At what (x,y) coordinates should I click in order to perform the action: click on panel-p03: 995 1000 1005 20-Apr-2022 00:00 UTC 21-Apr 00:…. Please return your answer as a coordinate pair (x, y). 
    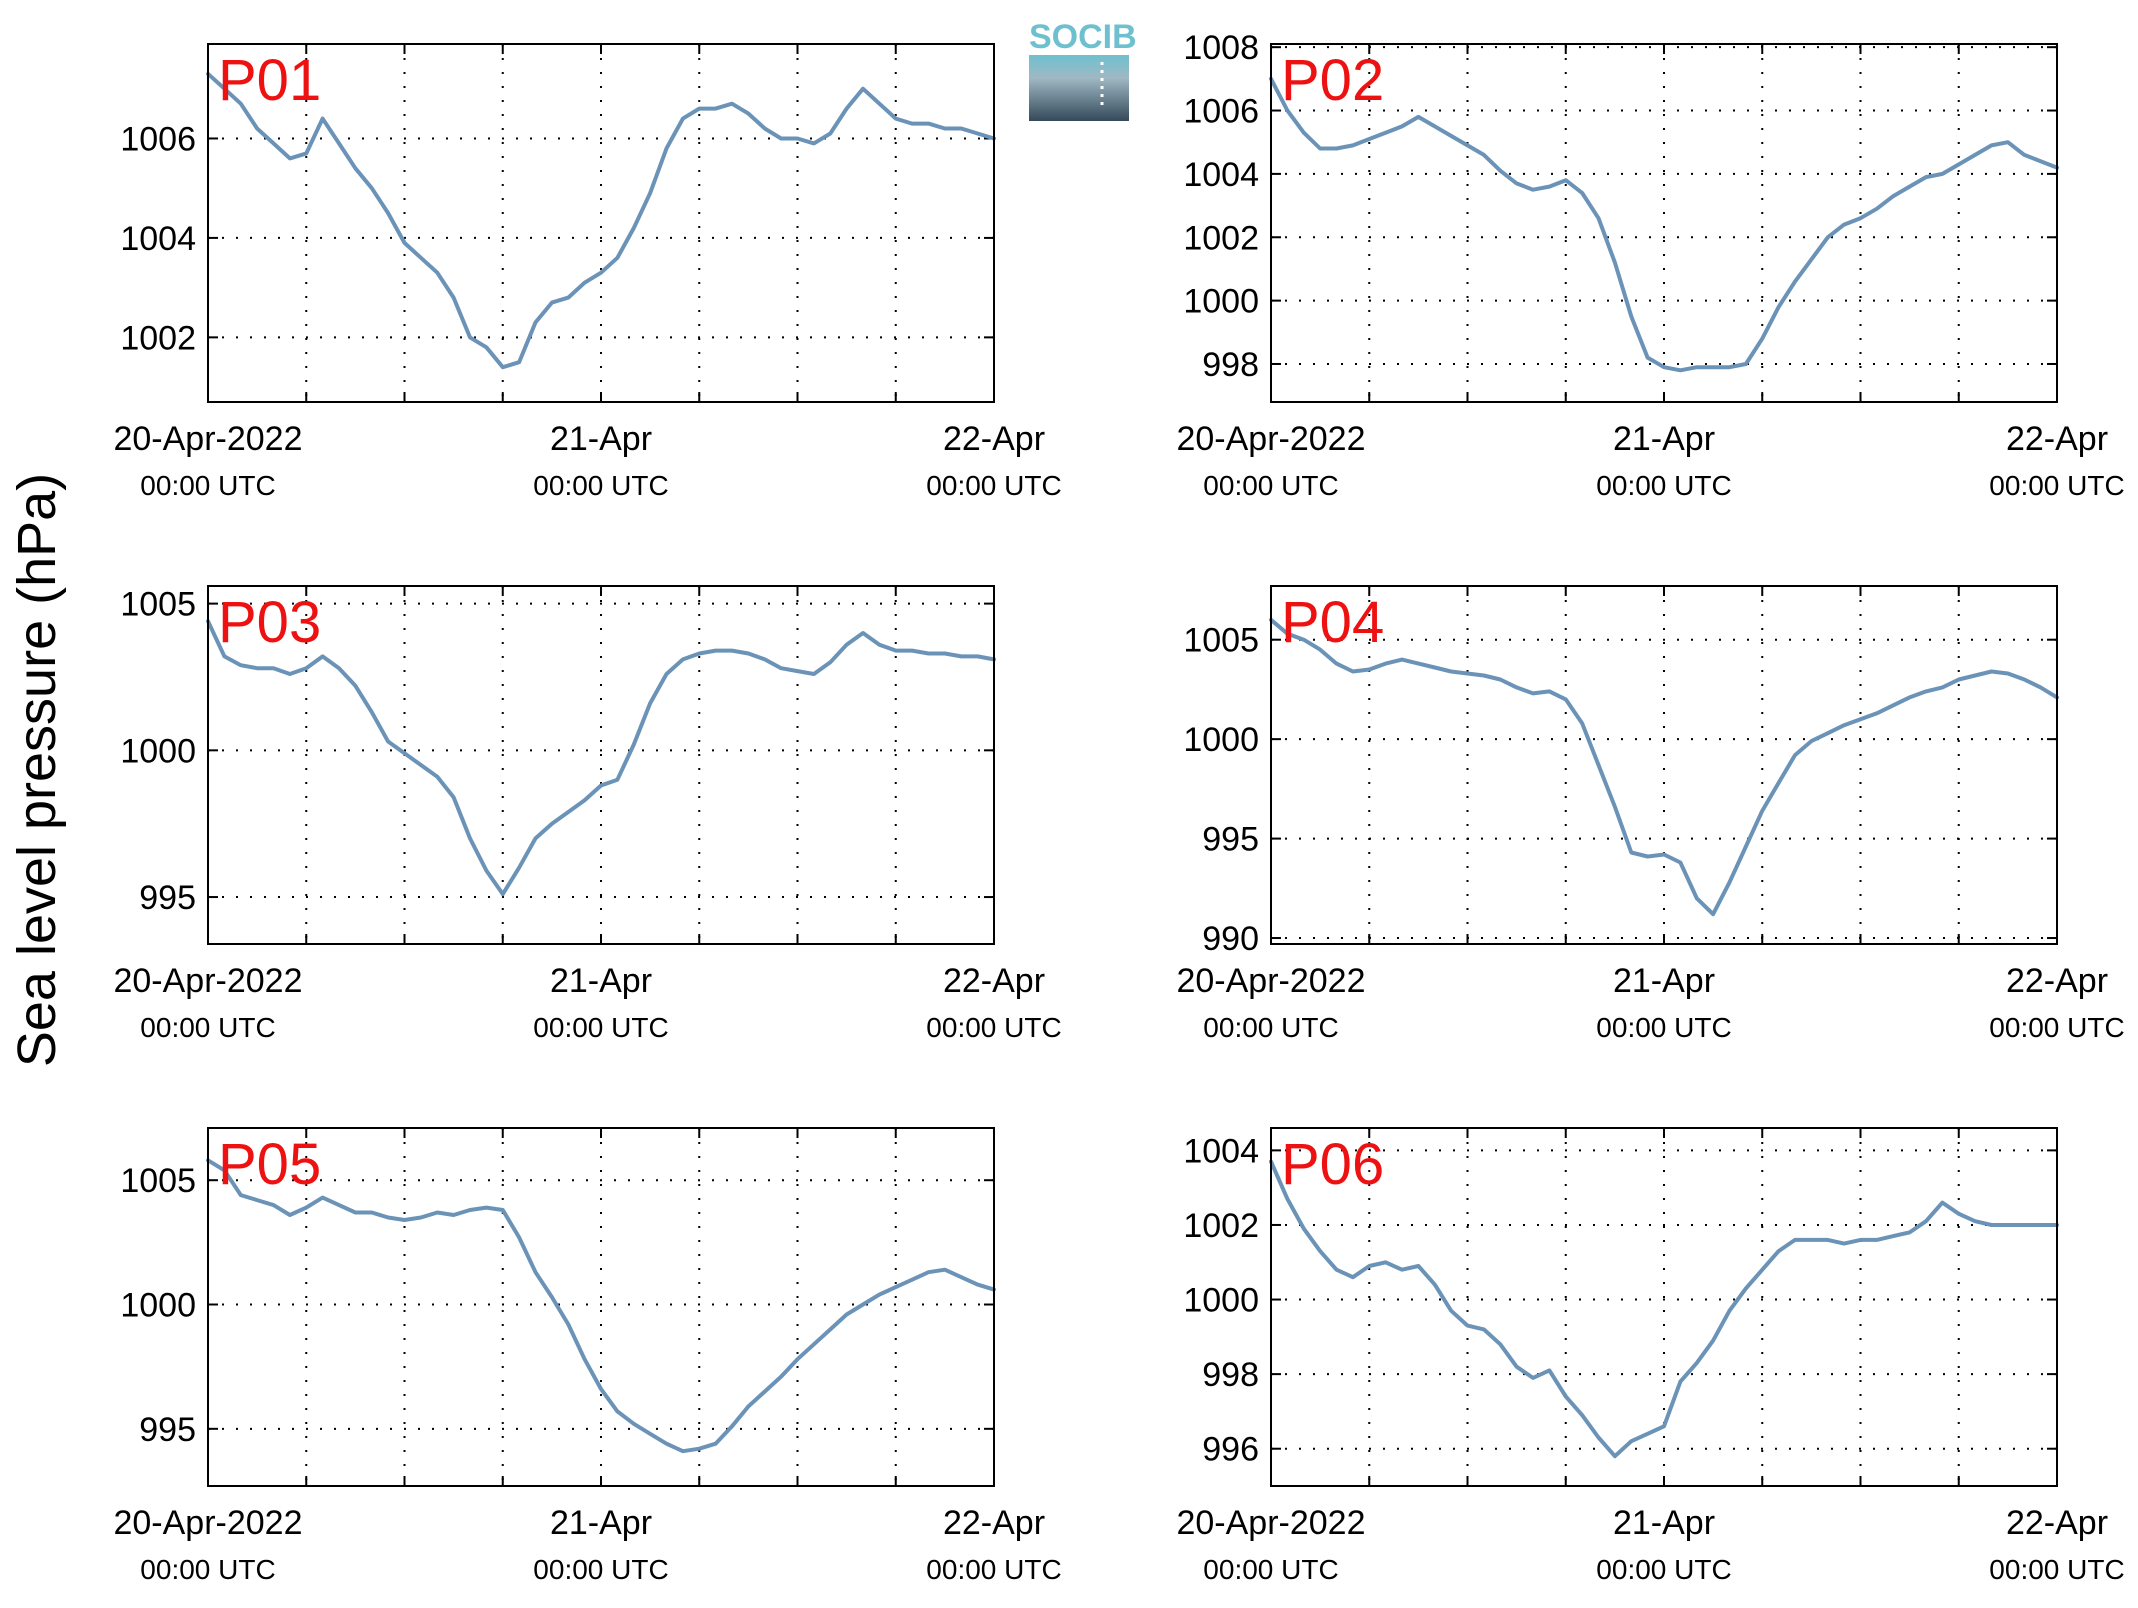
    Looking at the image, I should click on (587, 814).